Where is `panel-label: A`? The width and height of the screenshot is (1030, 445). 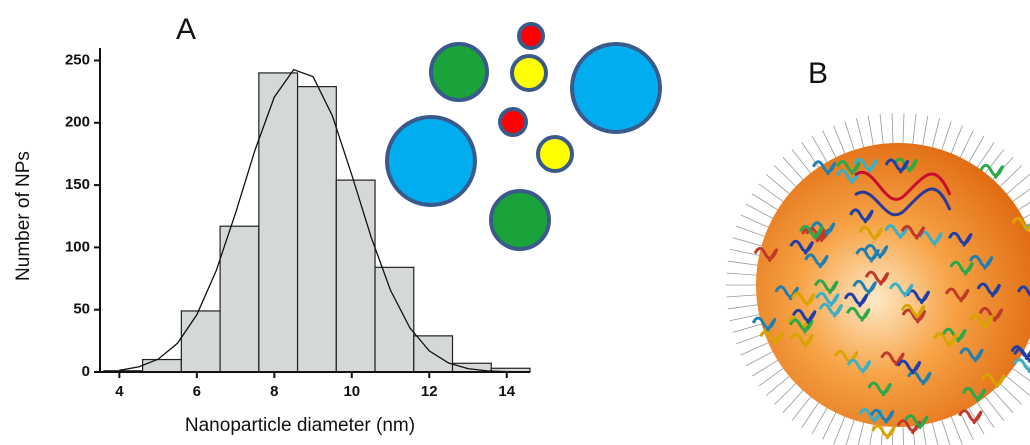 panel-label: A is located at coordinates (186, 29).